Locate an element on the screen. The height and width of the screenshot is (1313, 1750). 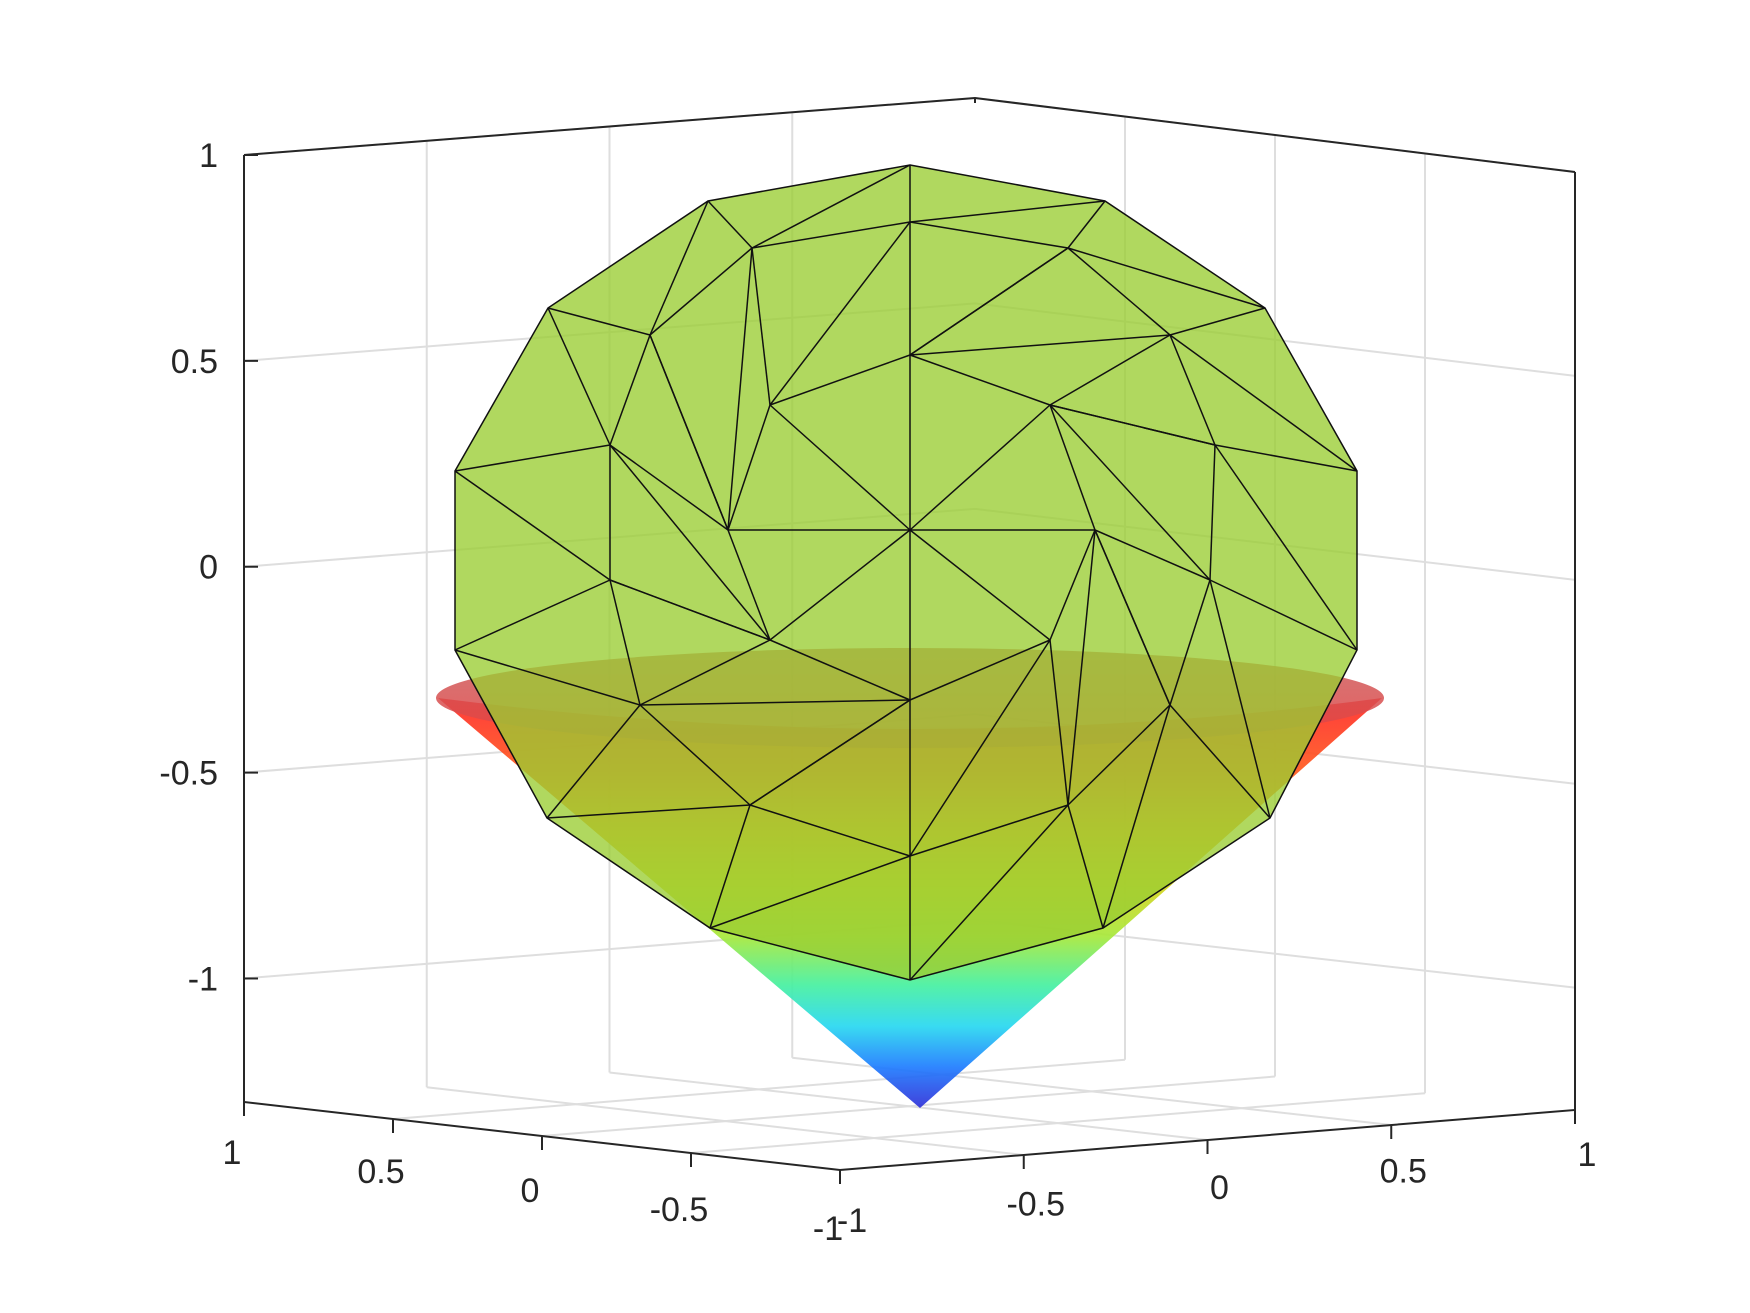
y-tick-label: 1 is located at coordinates (232, 1153).